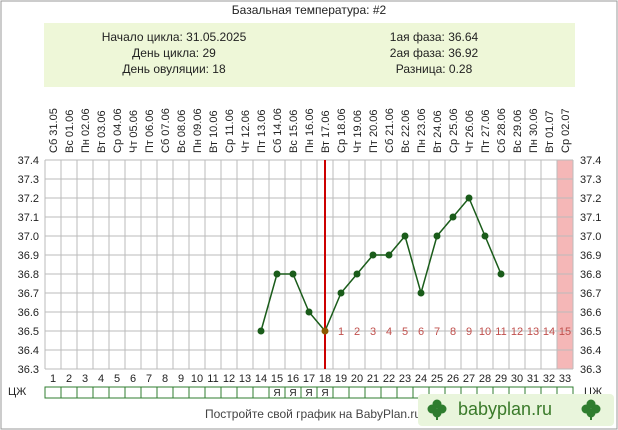 Image resolution: width=618 pixels, height=430 pixels. I want to click on day-number: 17, so click(309, 379).